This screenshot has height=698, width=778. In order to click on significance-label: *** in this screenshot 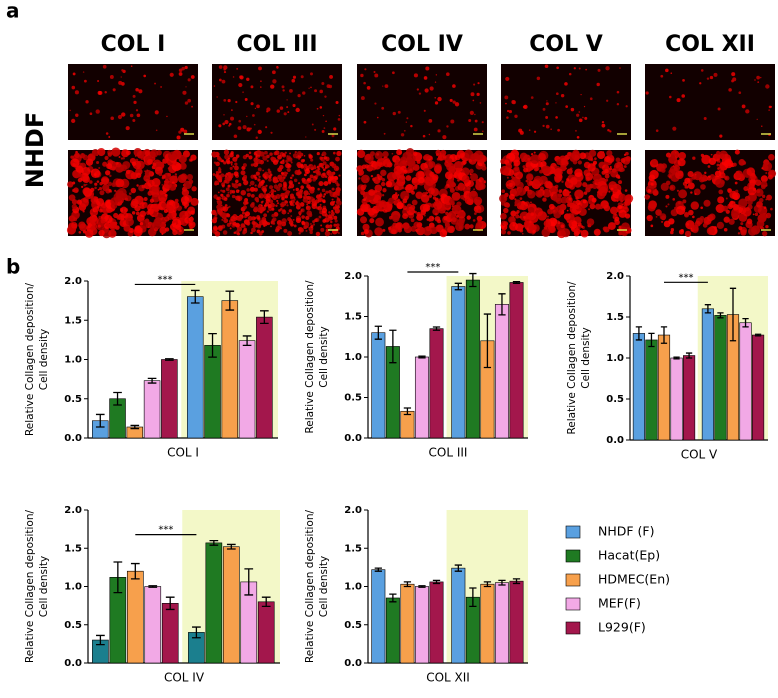, I will do `click(685, 277)`.